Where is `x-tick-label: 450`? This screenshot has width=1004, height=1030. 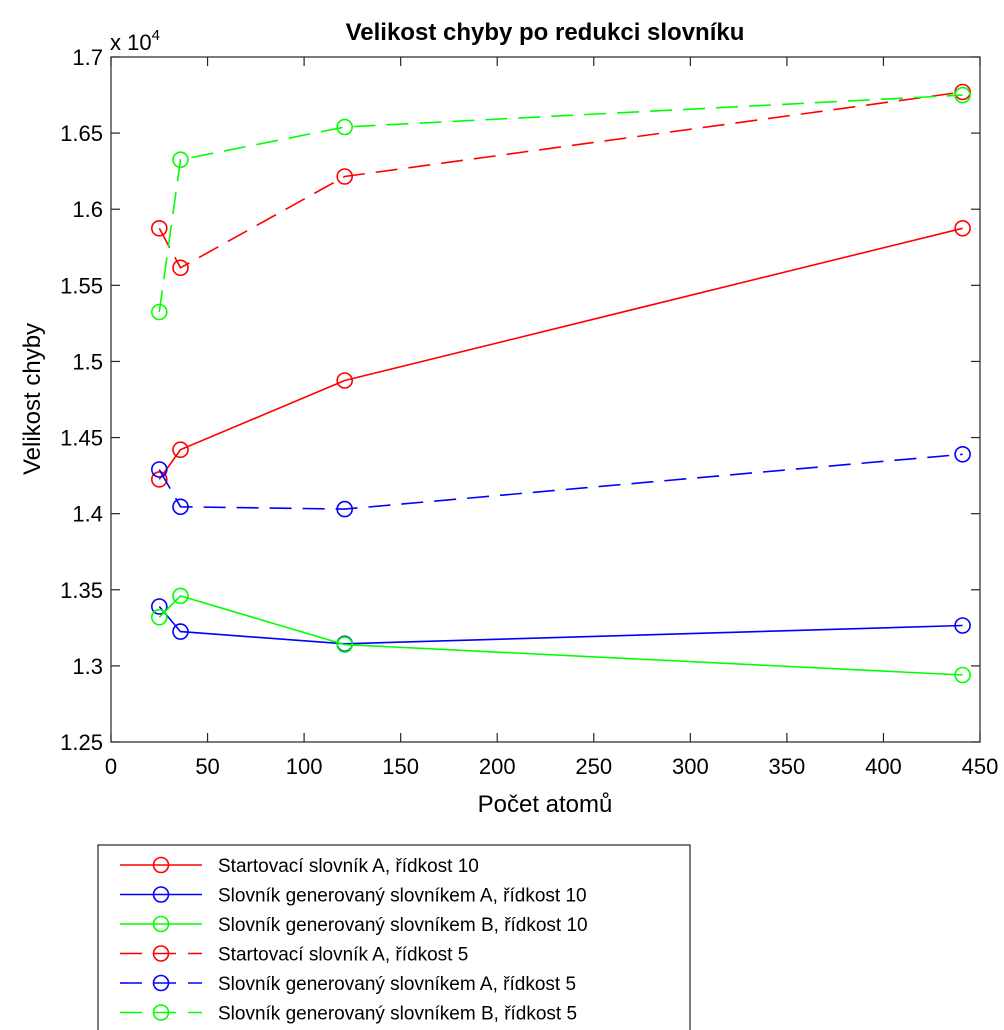
x-tick-label: 450 is located at coordinates (980, 766).